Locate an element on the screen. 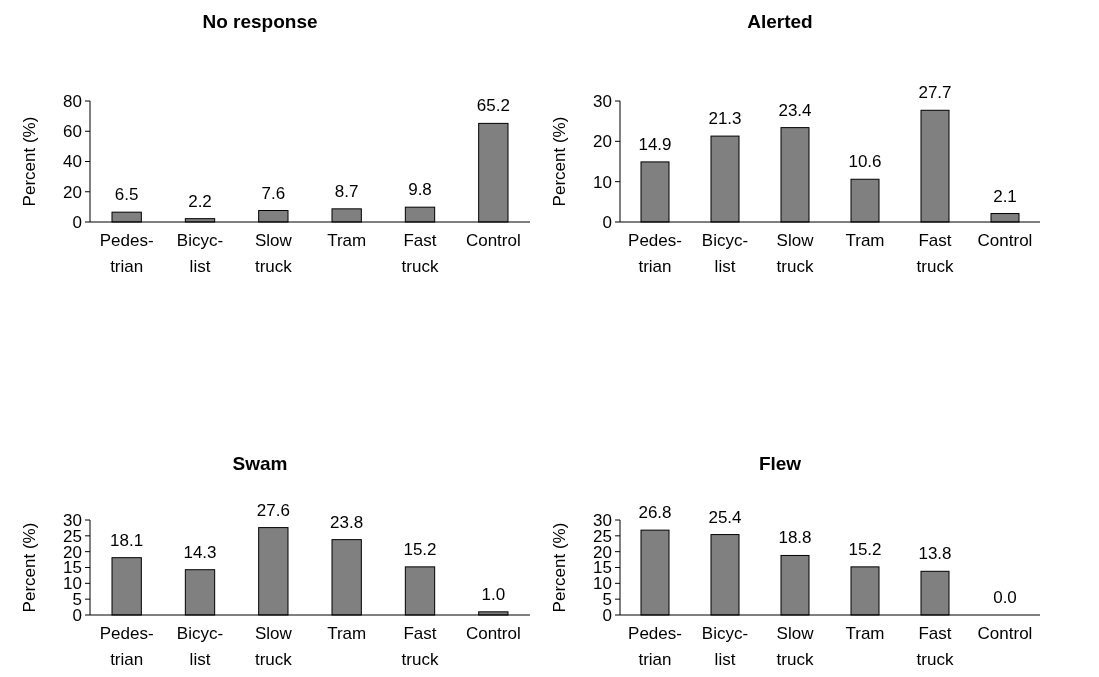 The height and width of the screenshot is (677, 1099). data-label: 7.6 is located at coordinates (273, 193).